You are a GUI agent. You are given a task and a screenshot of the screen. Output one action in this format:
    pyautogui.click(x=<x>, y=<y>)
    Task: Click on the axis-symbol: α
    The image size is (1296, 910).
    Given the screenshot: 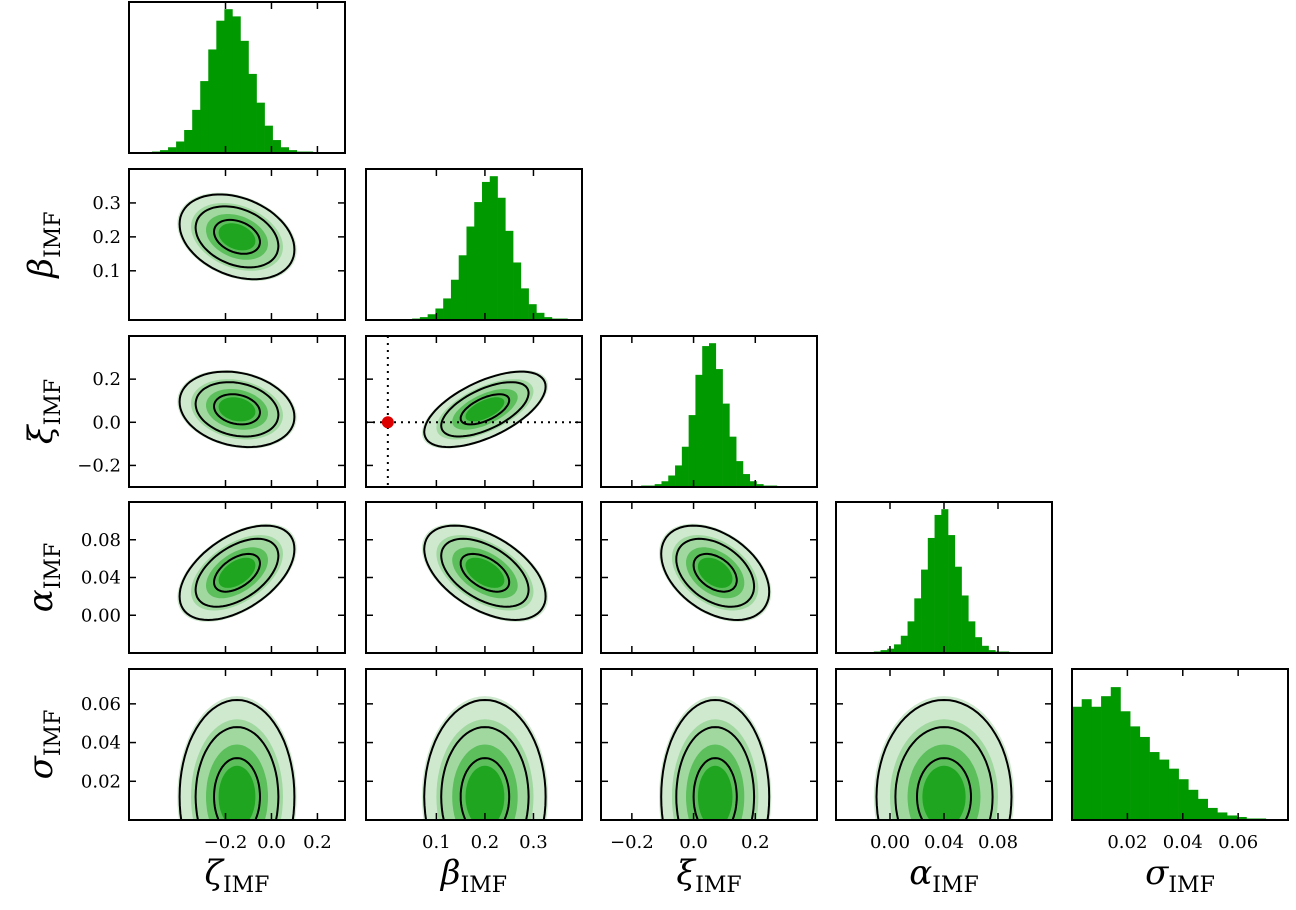 What is the action you would take?
    pyautogui.click(x=920, y=873)
    